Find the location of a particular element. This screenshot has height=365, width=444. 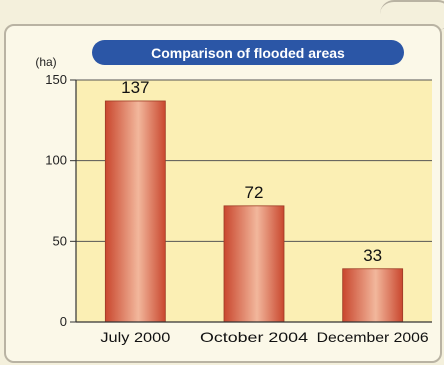

y-tick-label-100: 100 is located at coordinates (56, 160).